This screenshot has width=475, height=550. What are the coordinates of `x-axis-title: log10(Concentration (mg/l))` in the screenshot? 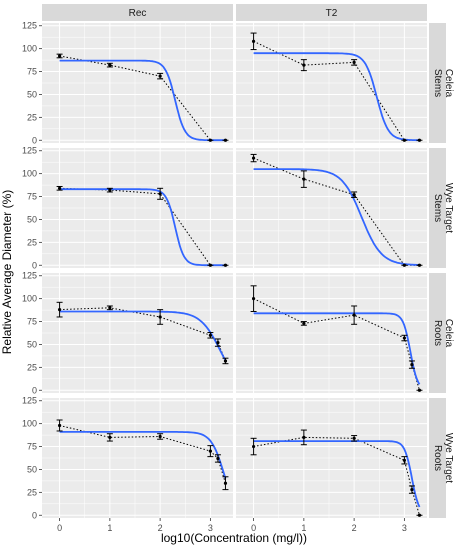 It's located at (234, 538).